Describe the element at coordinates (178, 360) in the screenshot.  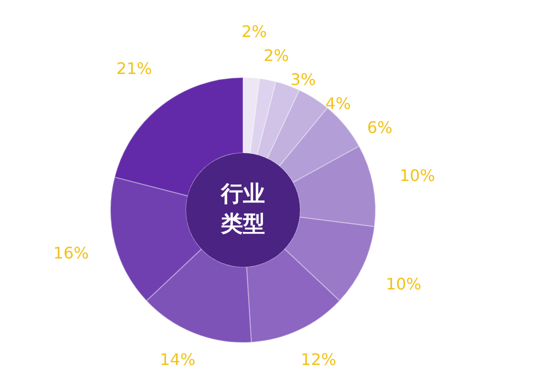
I see `data-label: 14%` at that location.